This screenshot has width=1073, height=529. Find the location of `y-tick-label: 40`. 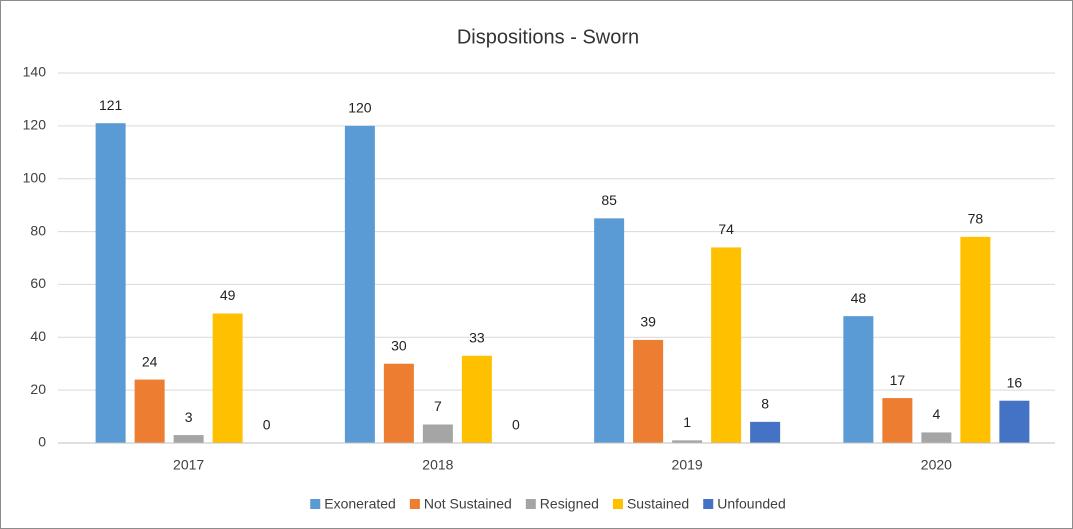

y-tick-label: 40 is located at coordinates (38, 336).